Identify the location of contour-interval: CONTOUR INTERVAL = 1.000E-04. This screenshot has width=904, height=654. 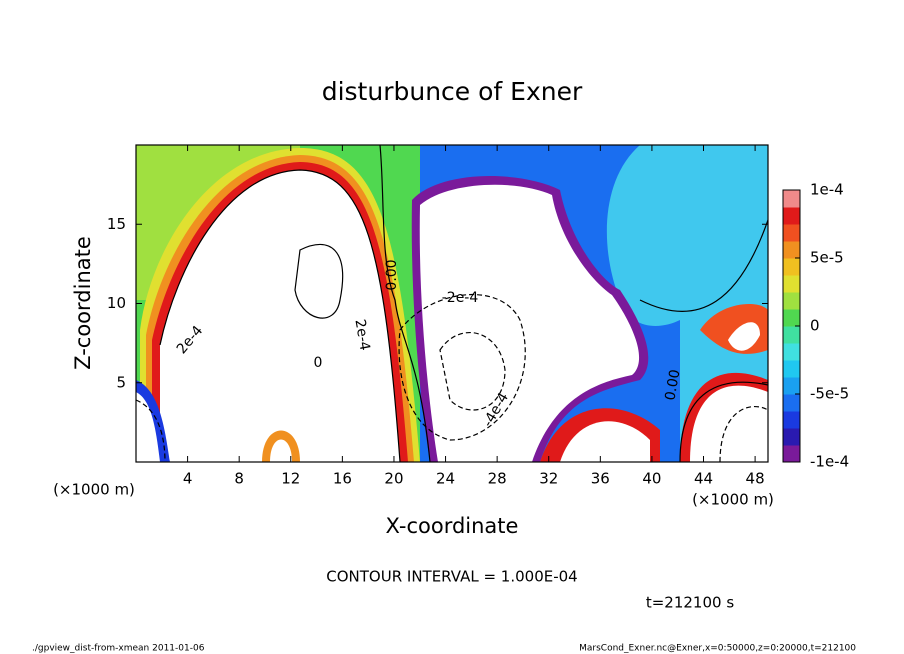
(451, 577).